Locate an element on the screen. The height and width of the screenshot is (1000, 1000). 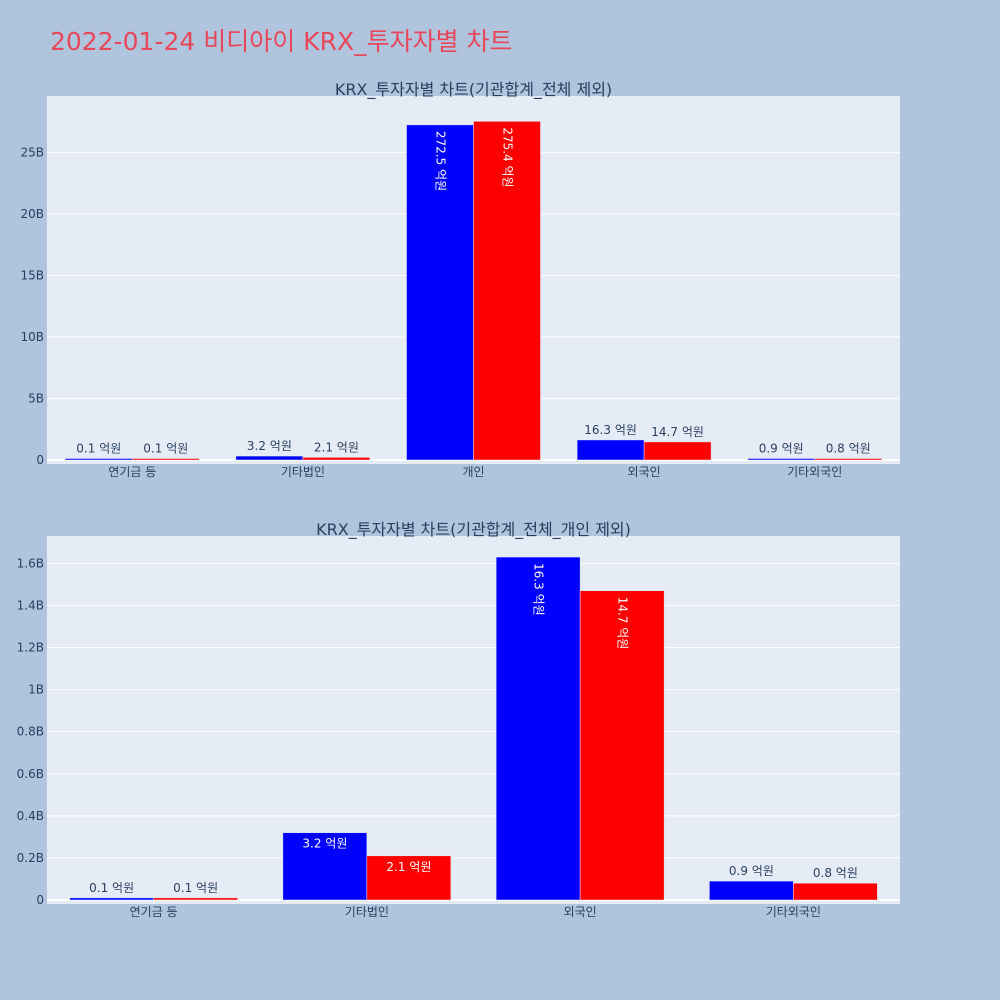
y-tick-label: 10B is located at coordinates (32, 337).